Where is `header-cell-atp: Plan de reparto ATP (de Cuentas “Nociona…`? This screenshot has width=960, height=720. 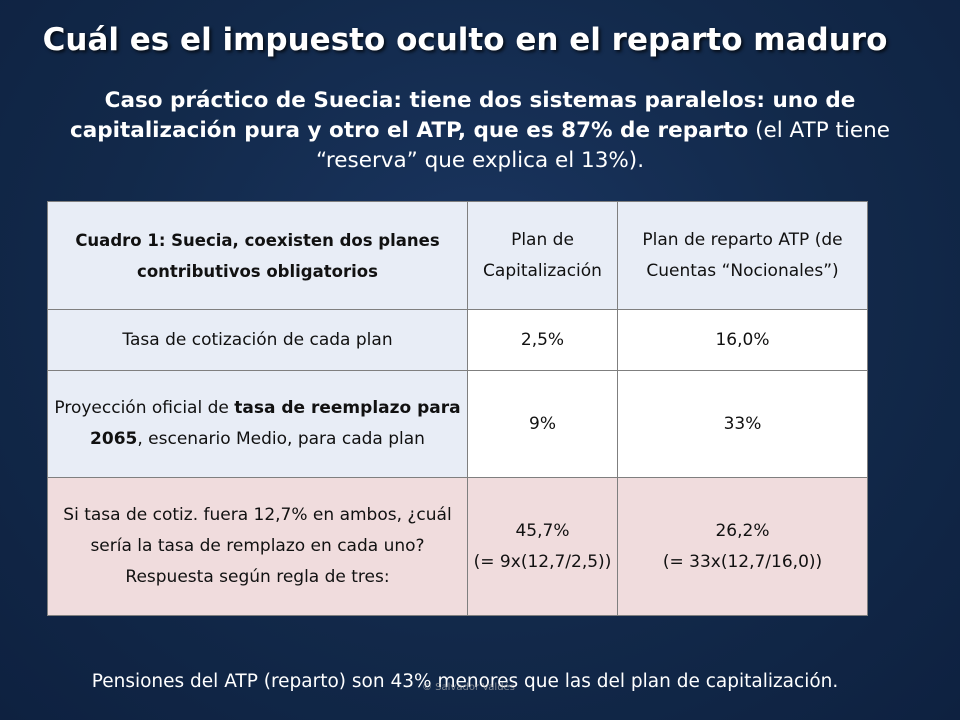 header-cell-atp: Plan de reparto ATP (de Cuentas “Nociona… is located at coordinates (742, 255).